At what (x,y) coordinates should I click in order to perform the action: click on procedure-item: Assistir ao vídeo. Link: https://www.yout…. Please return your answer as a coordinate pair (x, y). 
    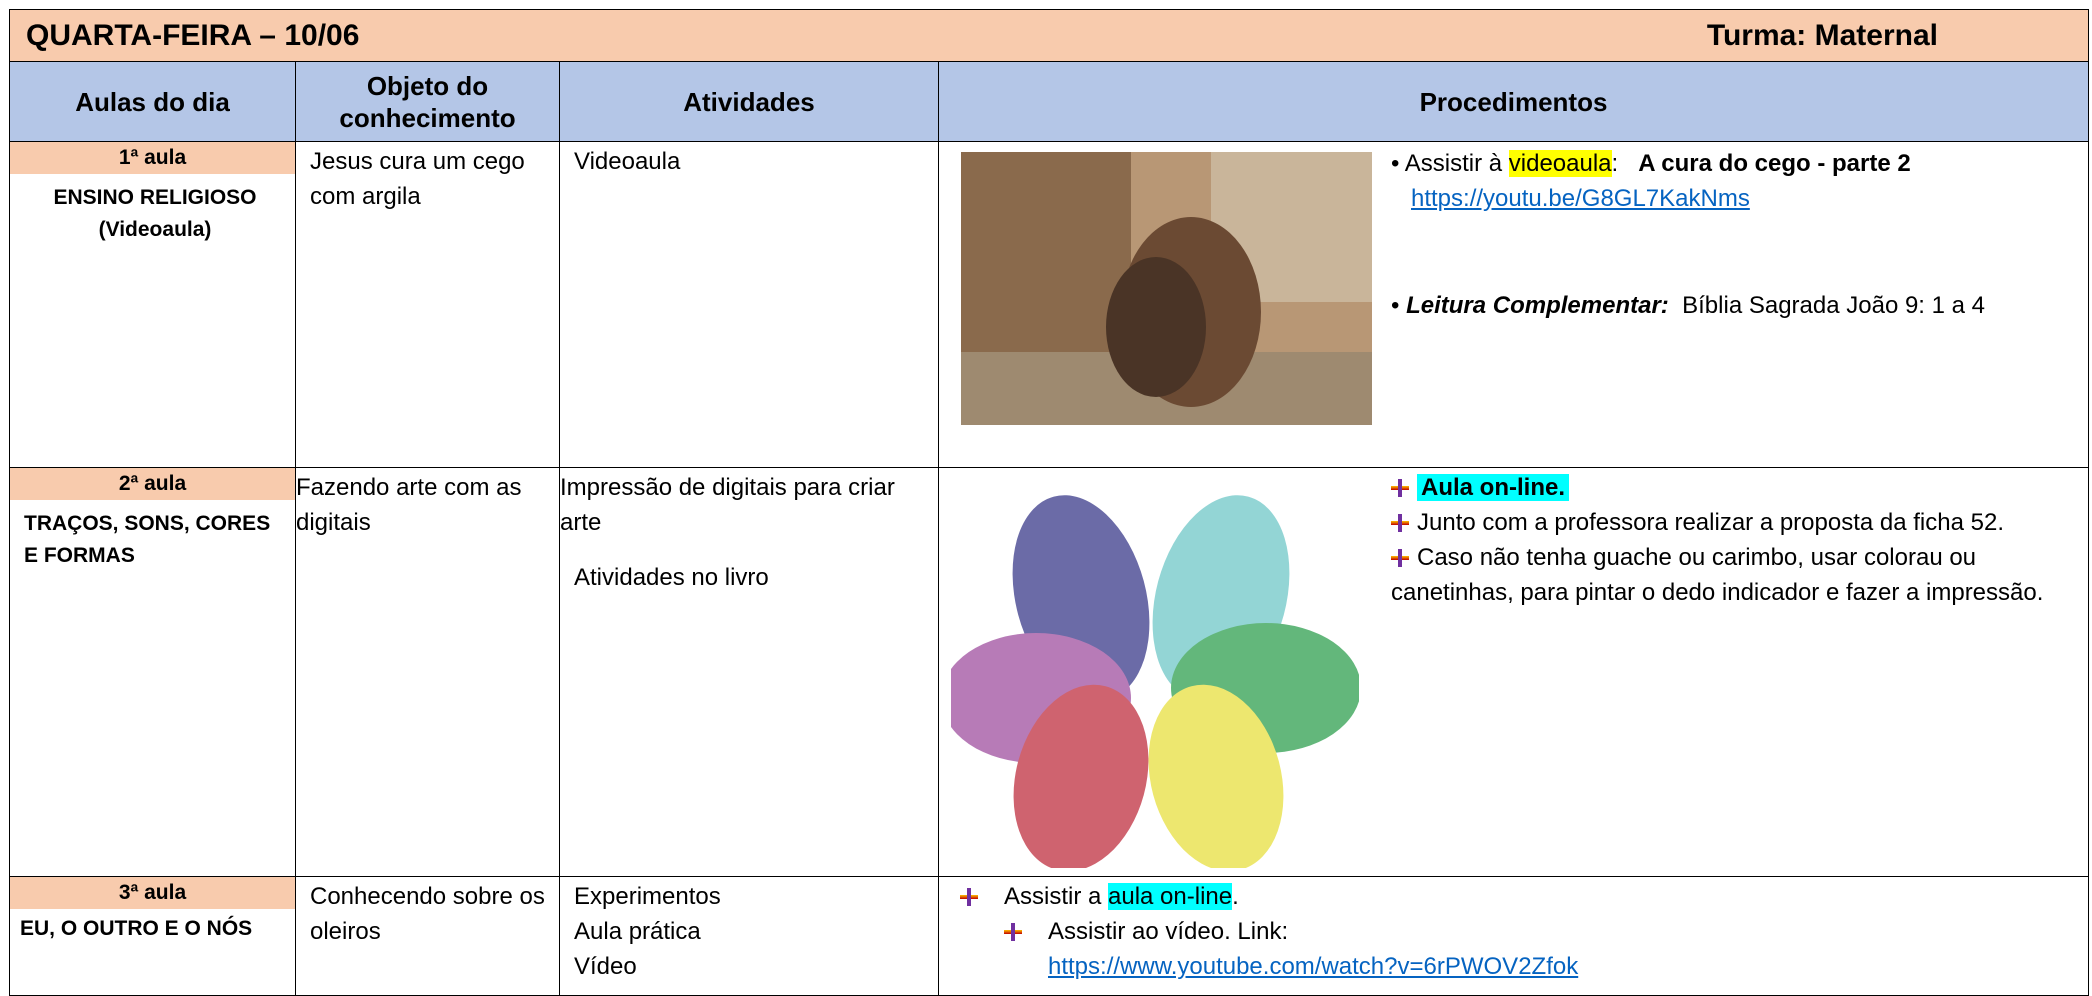
    Looking at the image, I should click on (1291, 949).